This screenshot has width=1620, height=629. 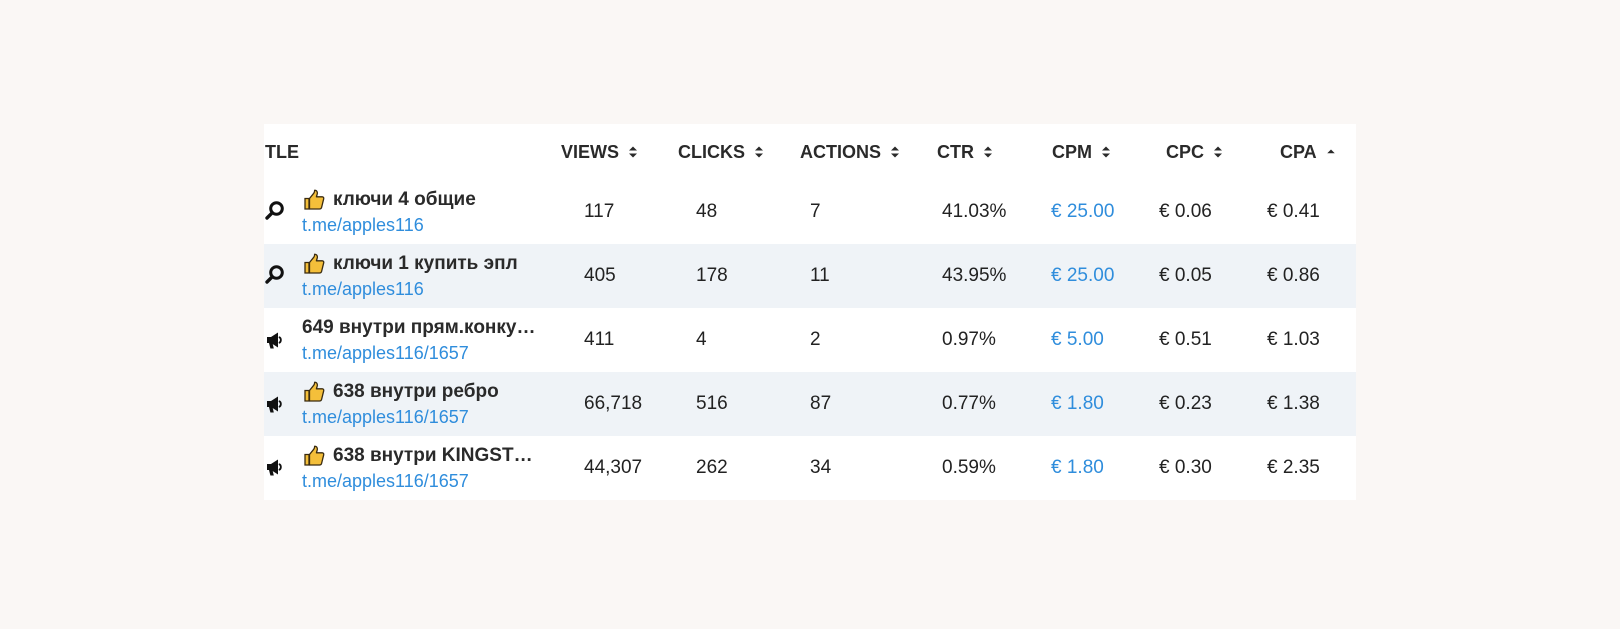 I want to click on actions-cell: 87, so click(x=821, y=403).